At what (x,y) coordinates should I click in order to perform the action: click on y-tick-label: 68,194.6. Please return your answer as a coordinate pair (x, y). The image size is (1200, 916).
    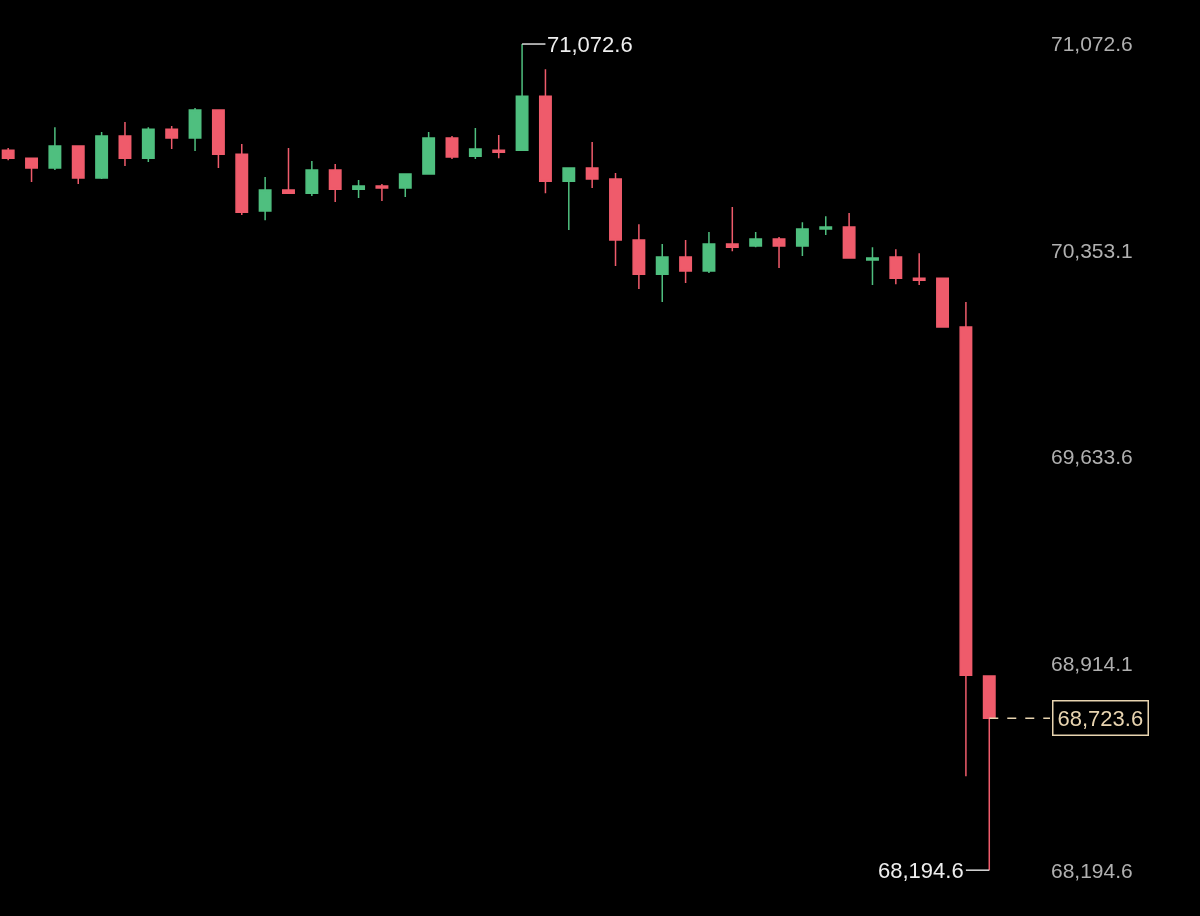
    Looking at the image, I should click on (1092, 870).